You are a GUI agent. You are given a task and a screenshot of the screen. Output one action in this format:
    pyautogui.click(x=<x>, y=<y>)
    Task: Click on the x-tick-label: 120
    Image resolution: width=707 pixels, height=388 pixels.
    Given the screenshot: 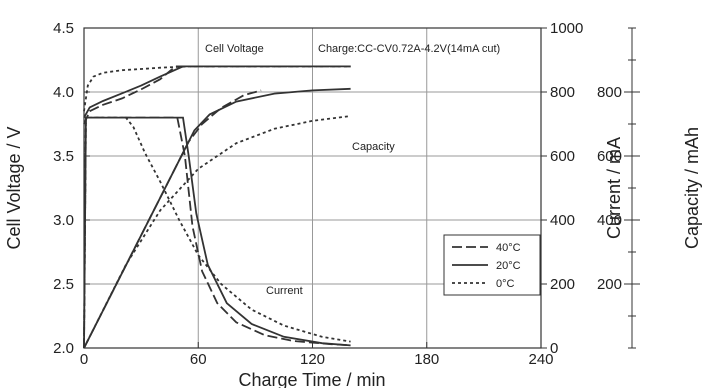 What is the action you would take?
    pyautogui.click(x=312, y=359)
    